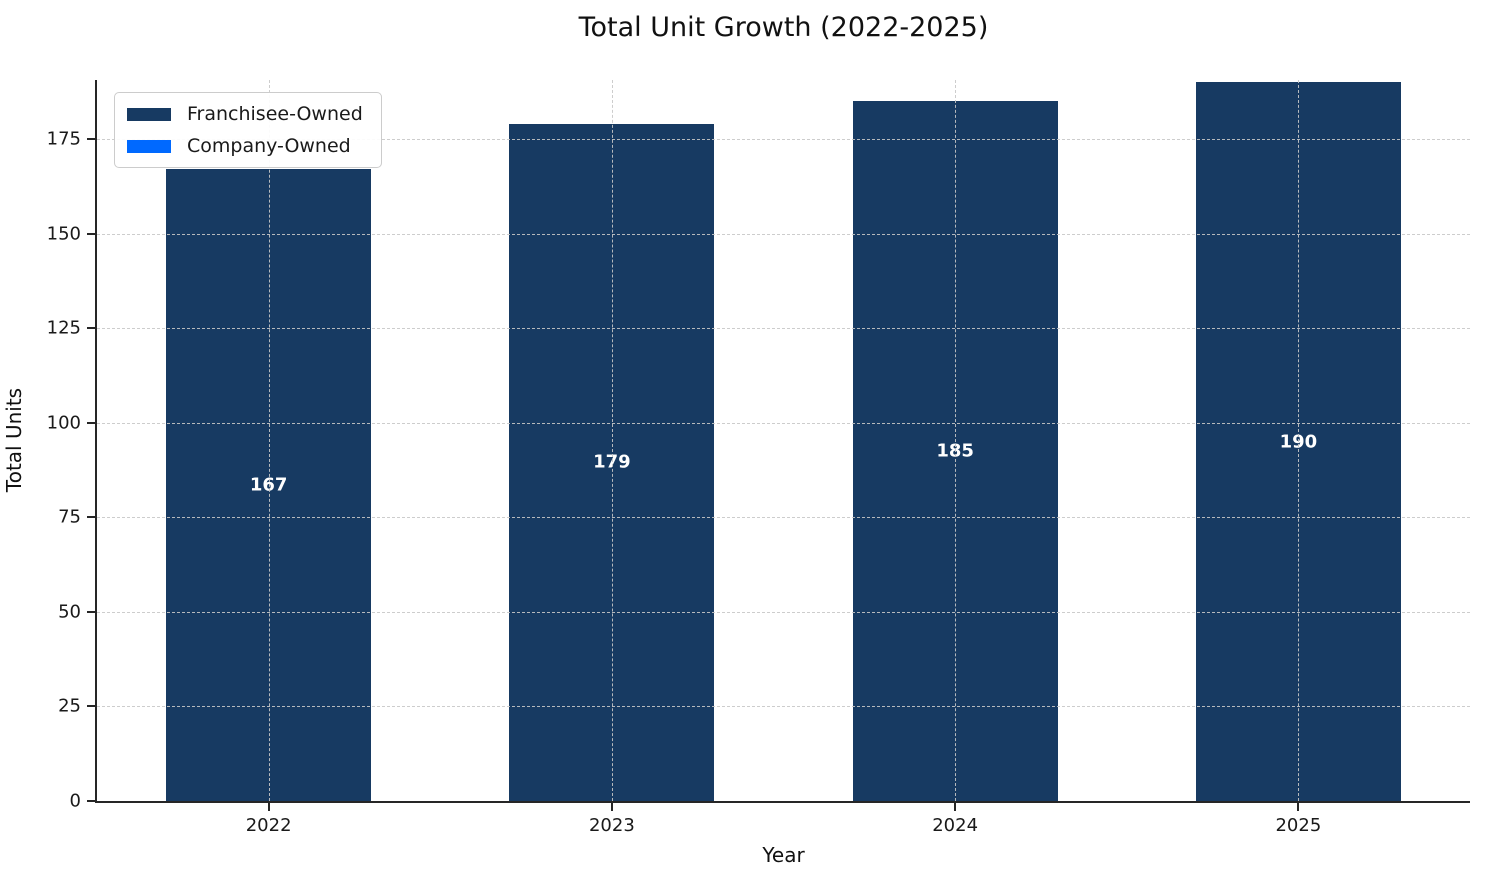  I want to click on y-tick-label-50: 50, so click(69, 612).